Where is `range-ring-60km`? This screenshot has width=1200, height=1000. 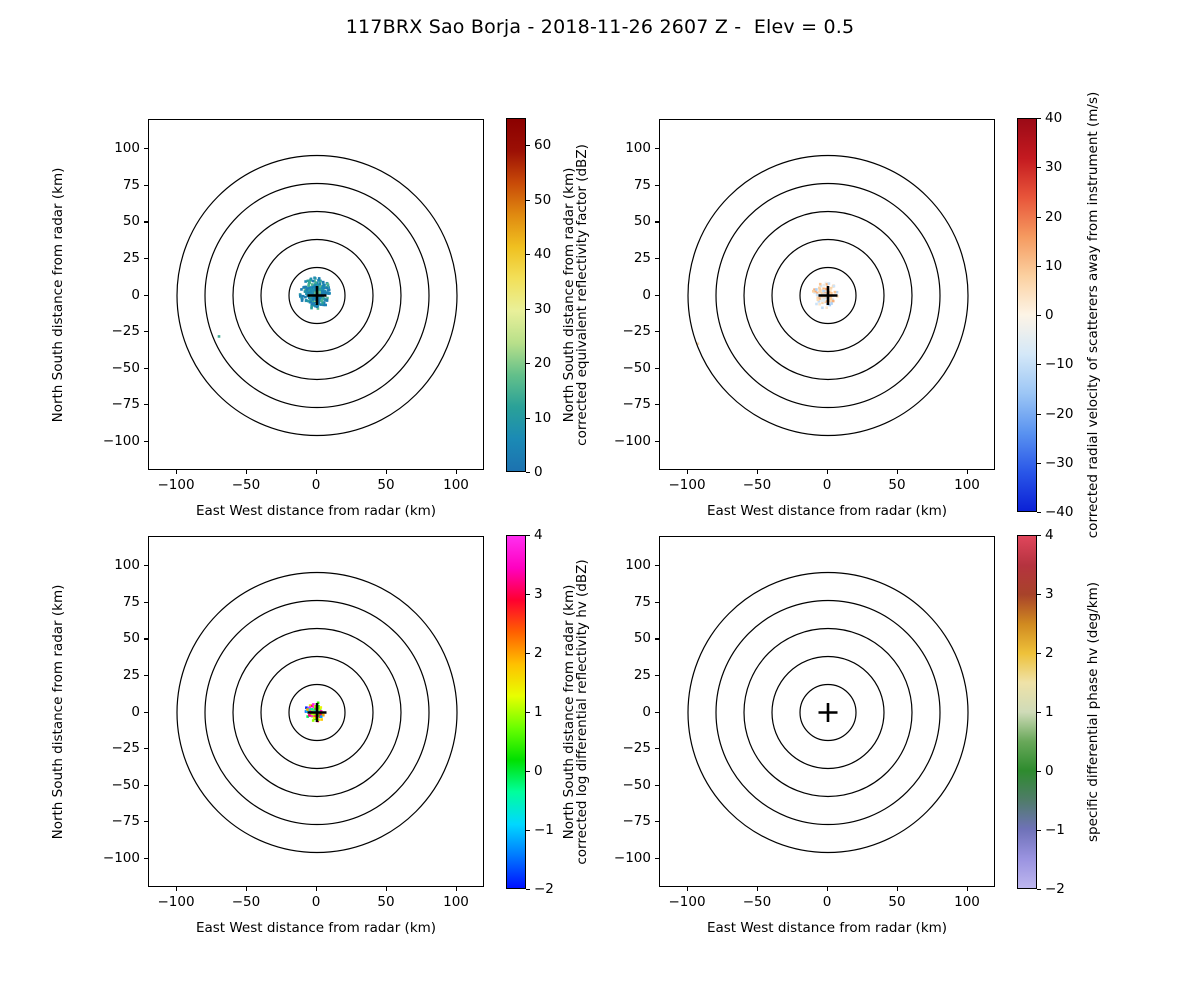 range-ring-60km is located at coordinates (828, 295).